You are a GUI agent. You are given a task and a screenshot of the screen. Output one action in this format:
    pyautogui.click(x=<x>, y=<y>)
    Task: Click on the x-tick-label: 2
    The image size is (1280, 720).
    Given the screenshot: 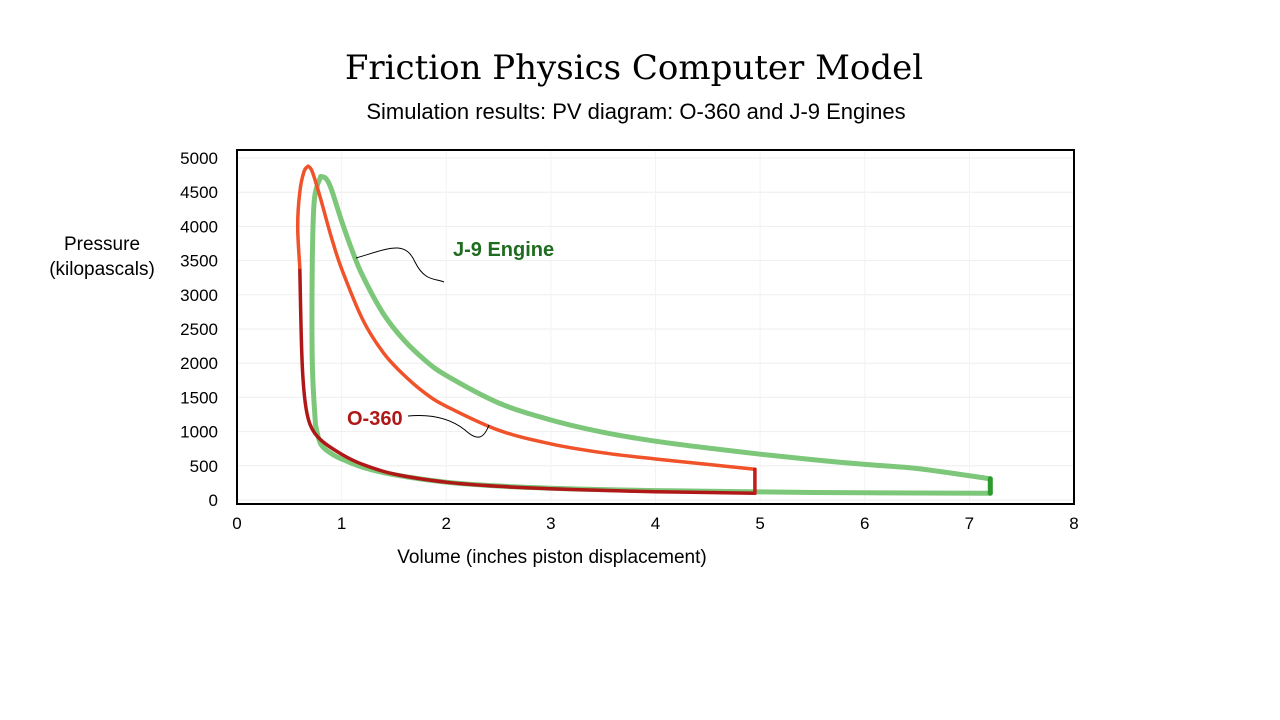 What is the action you would take?
    pyautogui.click(x=446, y=523)
    